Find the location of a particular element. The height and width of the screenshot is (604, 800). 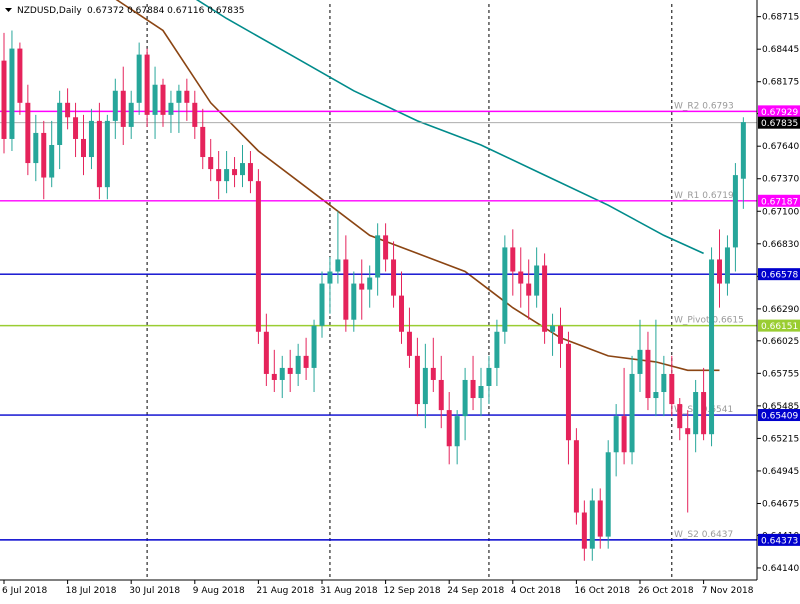

level-price-label: 0.66578 is located at coordinates (779, 276).